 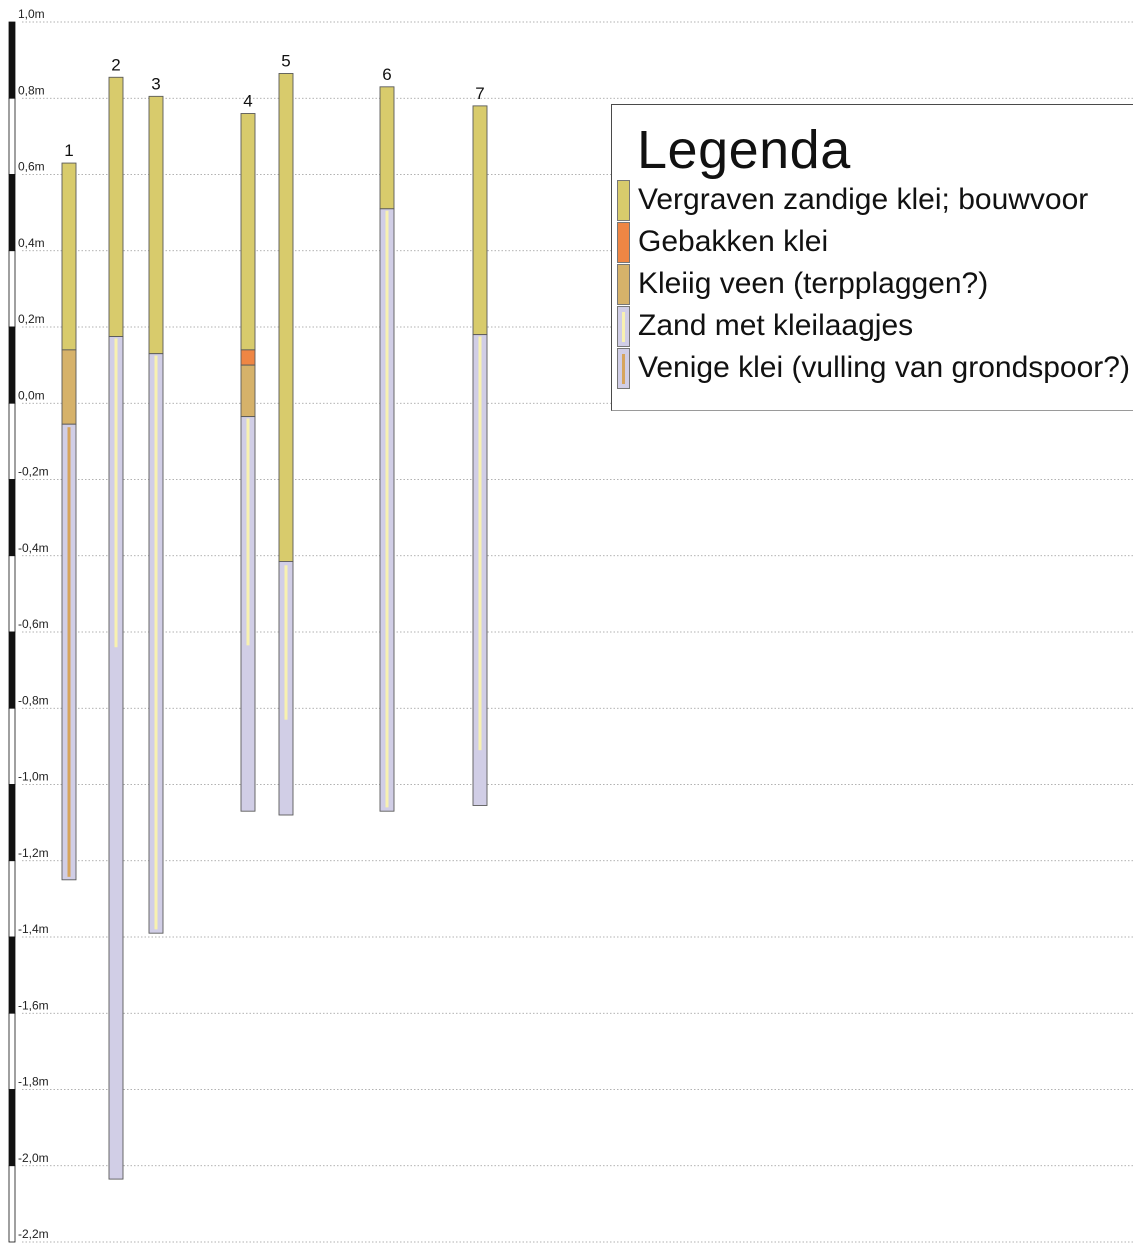 I want to click on legend-label: Zand met kleilaagjes, so click(x=776, y=325).